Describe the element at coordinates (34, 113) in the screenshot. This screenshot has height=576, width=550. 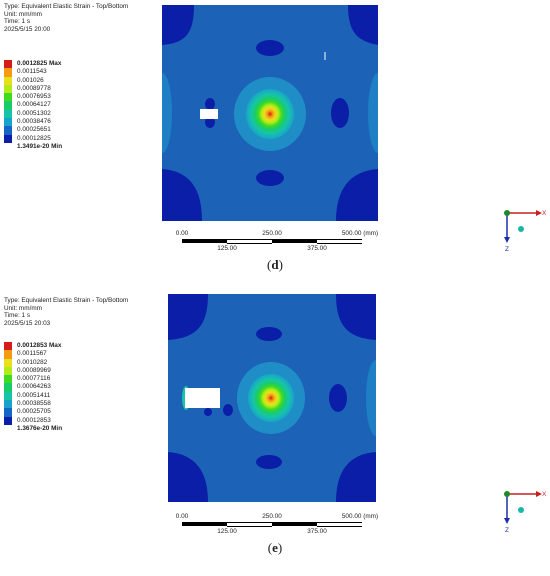
I see `legend-label: 0.00051302` at that location.